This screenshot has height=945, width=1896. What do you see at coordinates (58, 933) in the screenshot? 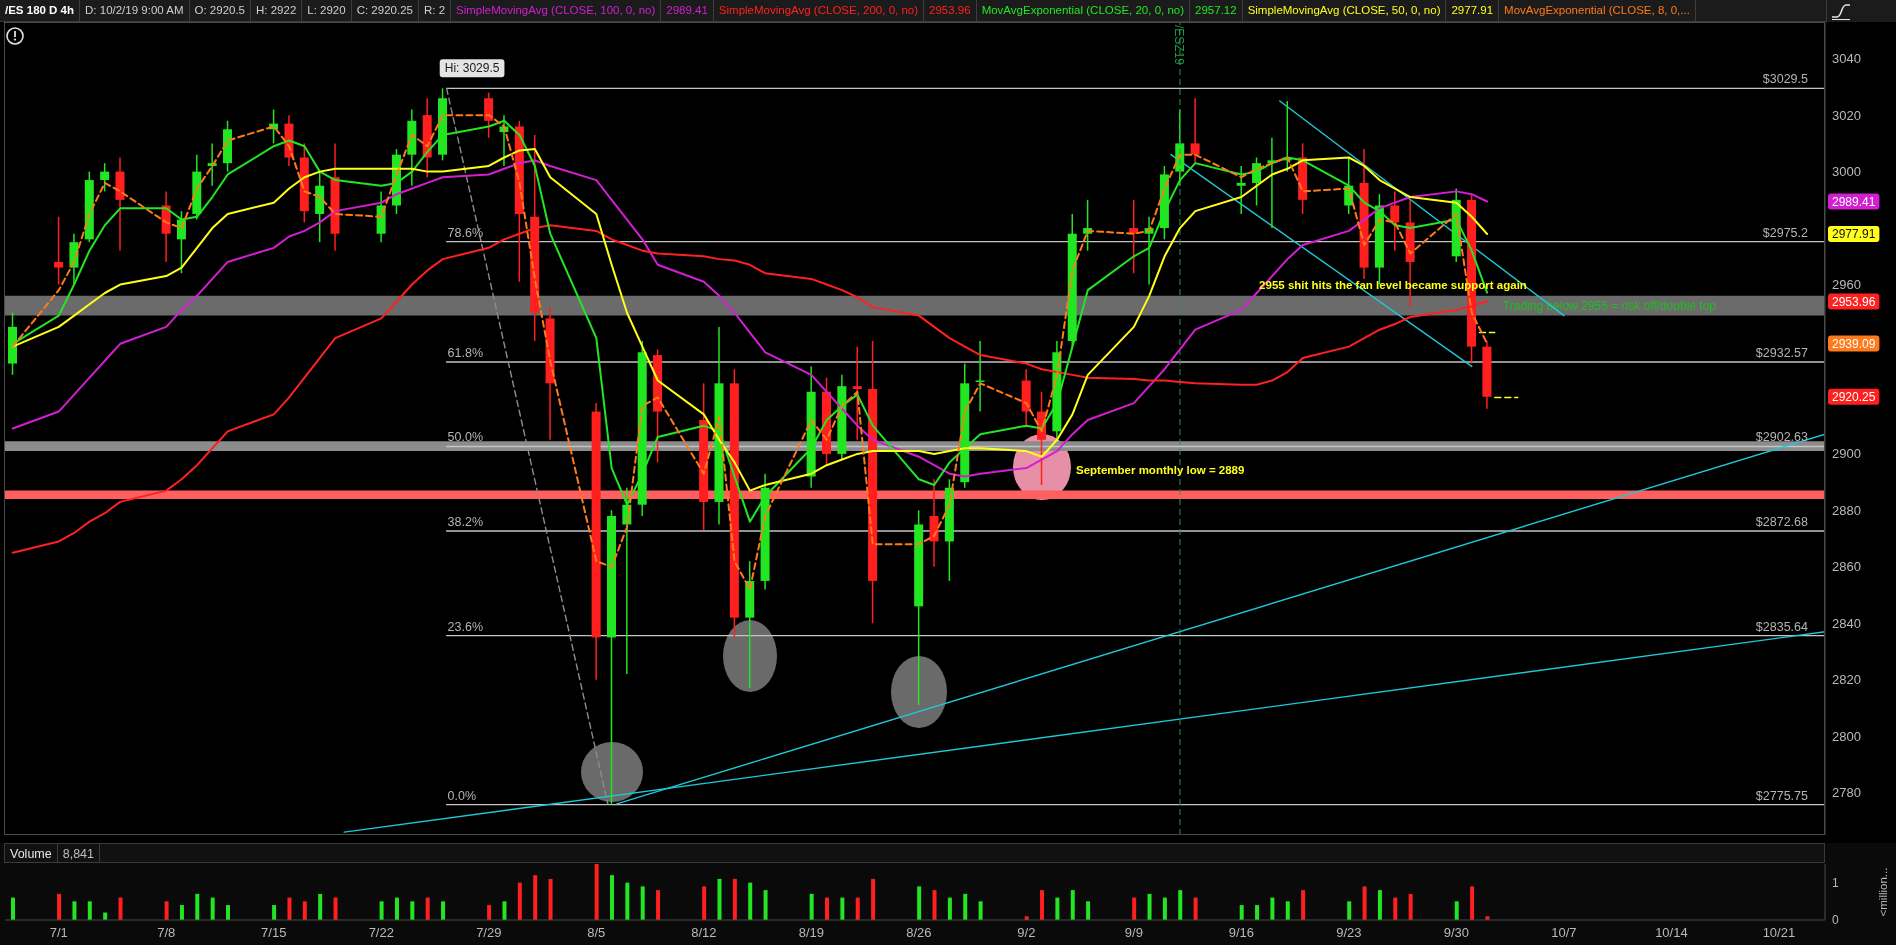
I see `x-tick-label: 7/1` at bounding box center [58, 933].